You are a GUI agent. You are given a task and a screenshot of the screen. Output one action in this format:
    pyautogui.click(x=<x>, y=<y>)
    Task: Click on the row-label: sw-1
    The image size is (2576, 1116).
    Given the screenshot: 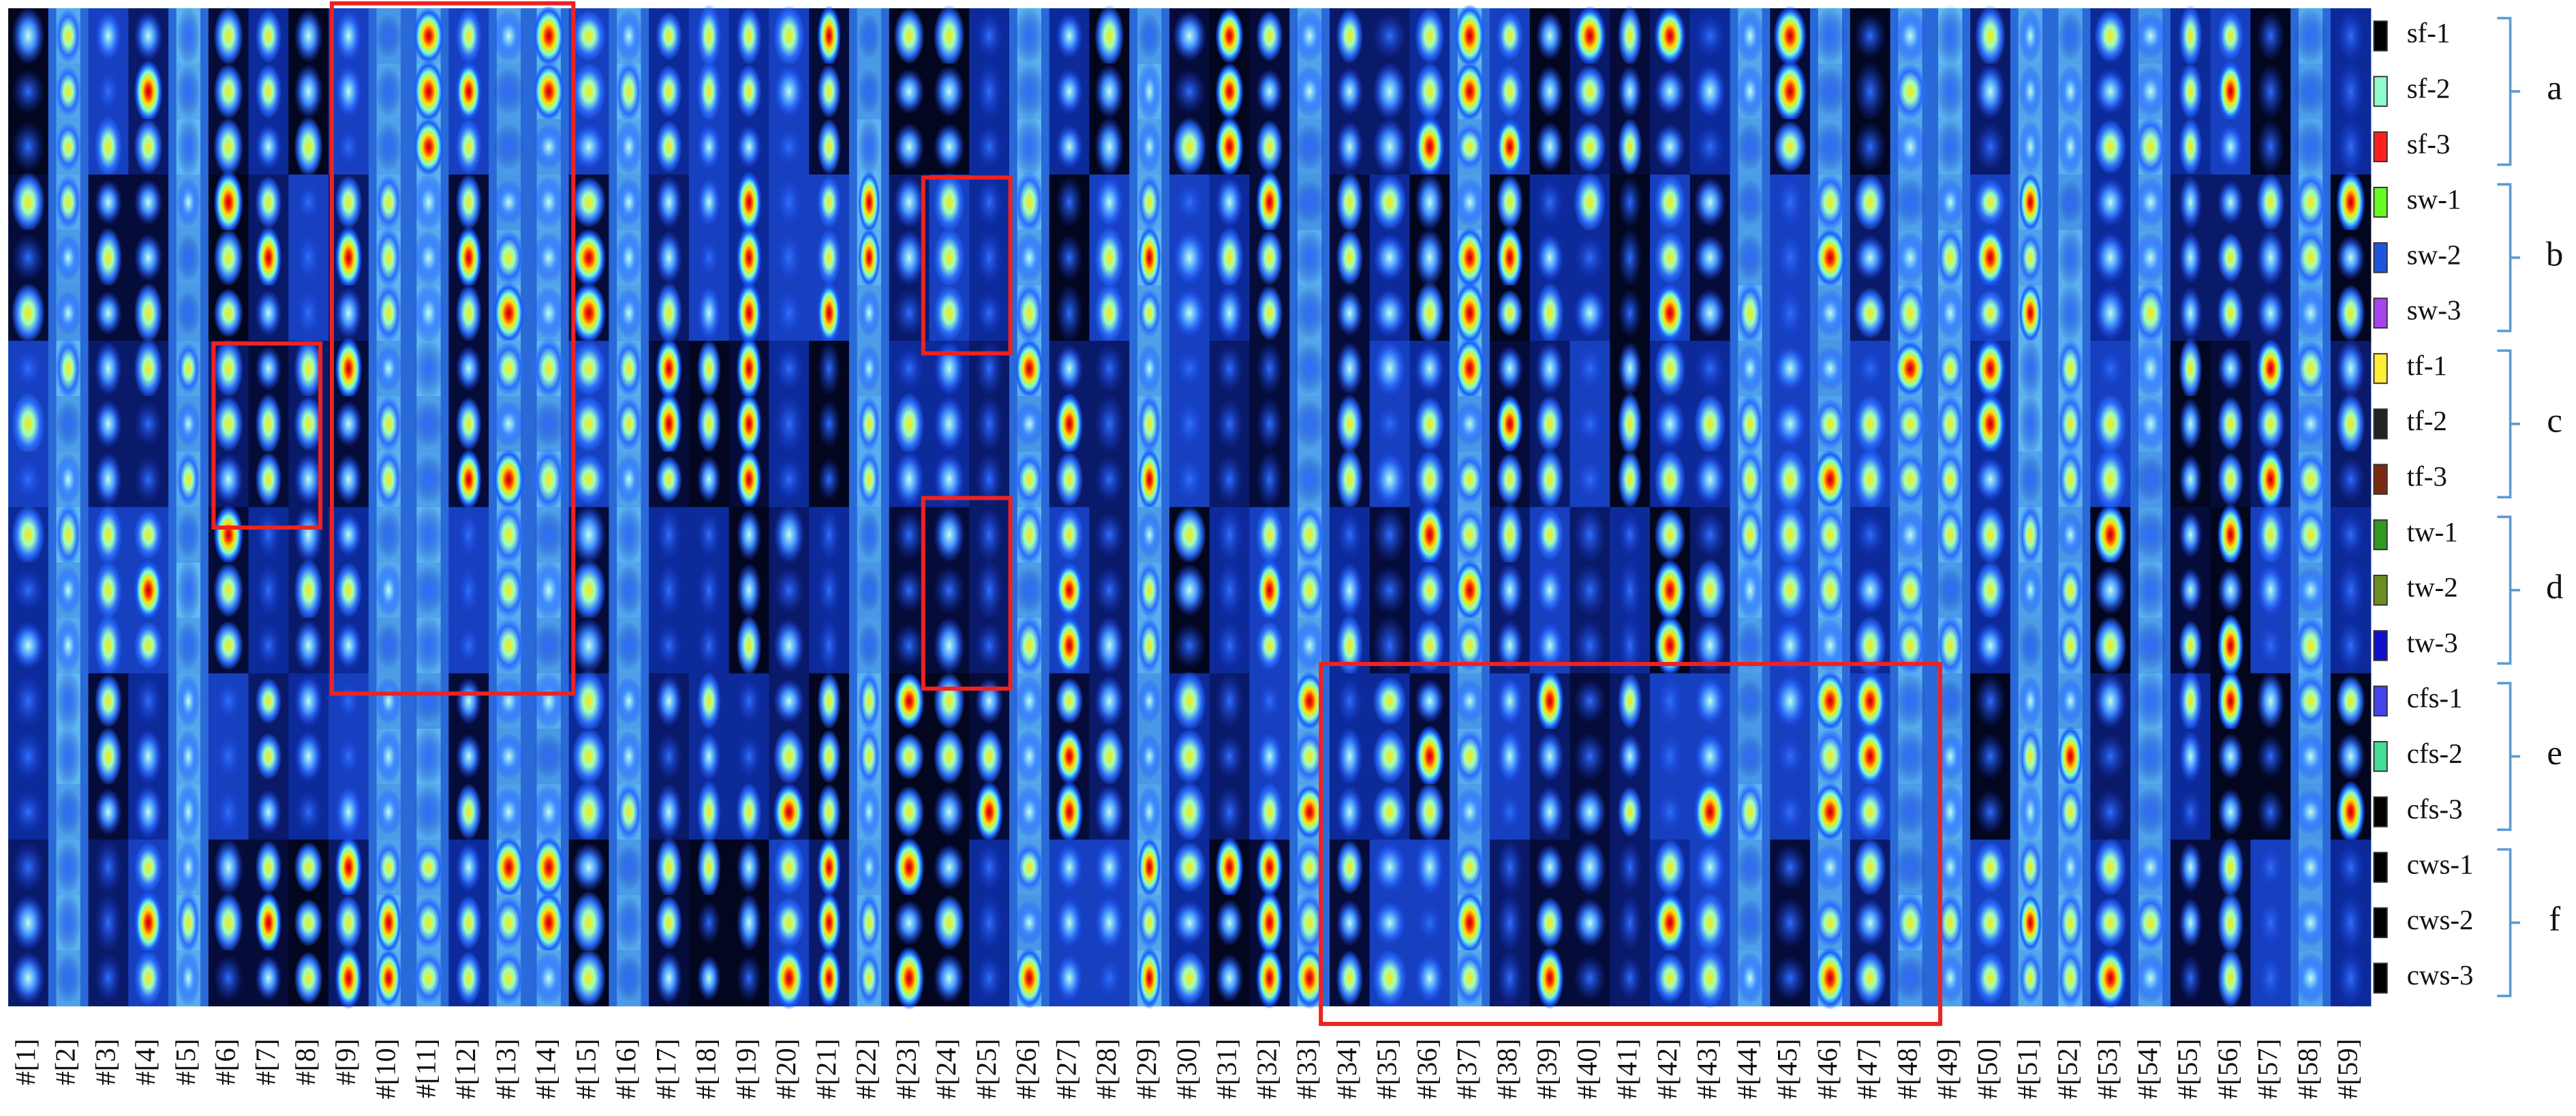 What is the action you would take?
    pyautogui.click(x=2434, y=199)
    